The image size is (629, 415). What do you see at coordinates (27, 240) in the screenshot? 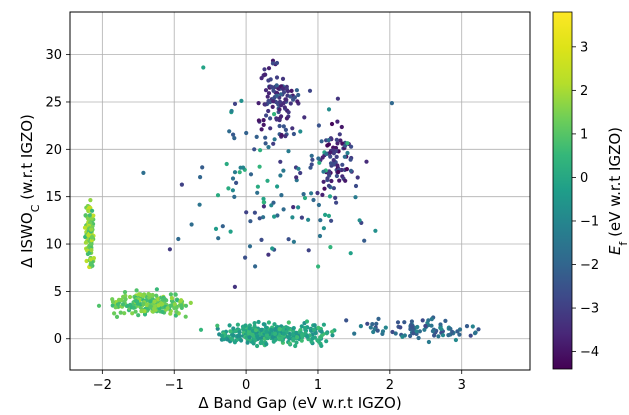
I see `y-axis-label-main: Δ ISWO` at bounding box center [27, 240].